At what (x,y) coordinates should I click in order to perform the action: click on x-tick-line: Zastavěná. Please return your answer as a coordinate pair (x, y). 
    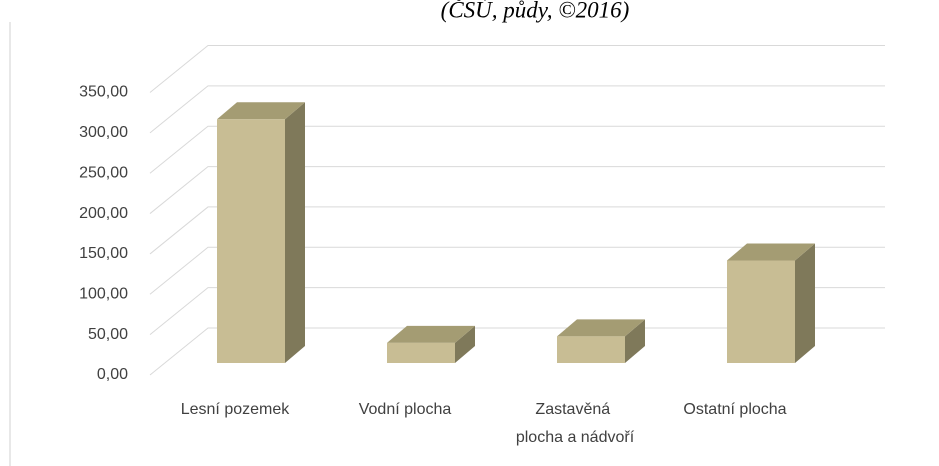
    Looking at the image, I should click on (574, 409).